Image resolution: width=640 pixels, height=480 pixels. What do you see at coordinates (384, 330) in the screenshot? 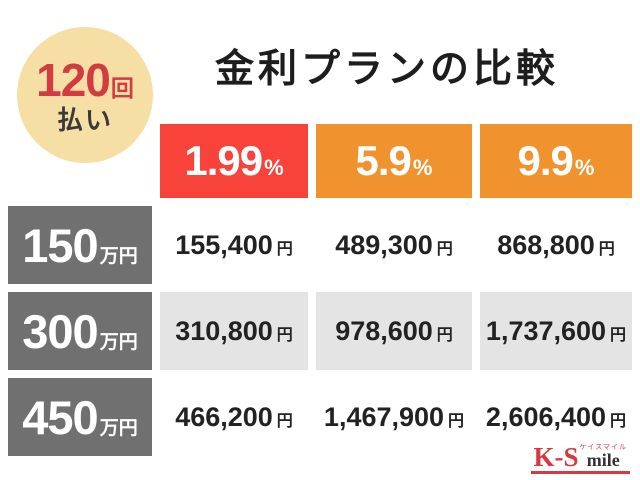
I see `cell-value: 978,600` at bounding box center [384, 330].